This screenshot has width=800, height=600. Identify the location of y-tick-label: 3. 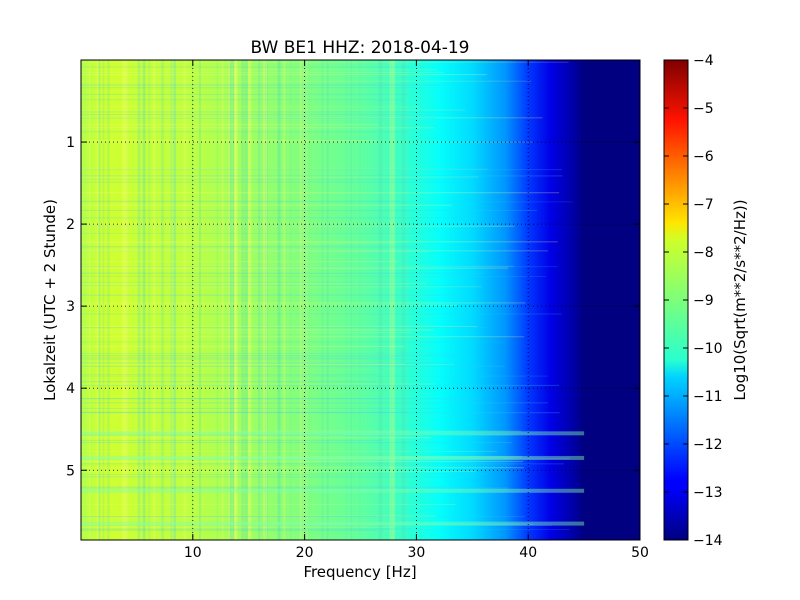
(70, 307).